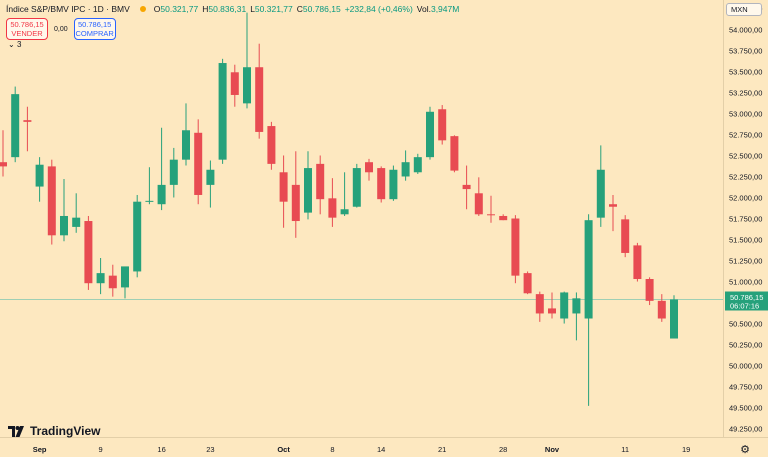 This screenshot has height=457, width=768. What do you see at coordinates (744, 9) in the screenshot?
I see `currency-selector: MXN` at bounding box center [744, 9].